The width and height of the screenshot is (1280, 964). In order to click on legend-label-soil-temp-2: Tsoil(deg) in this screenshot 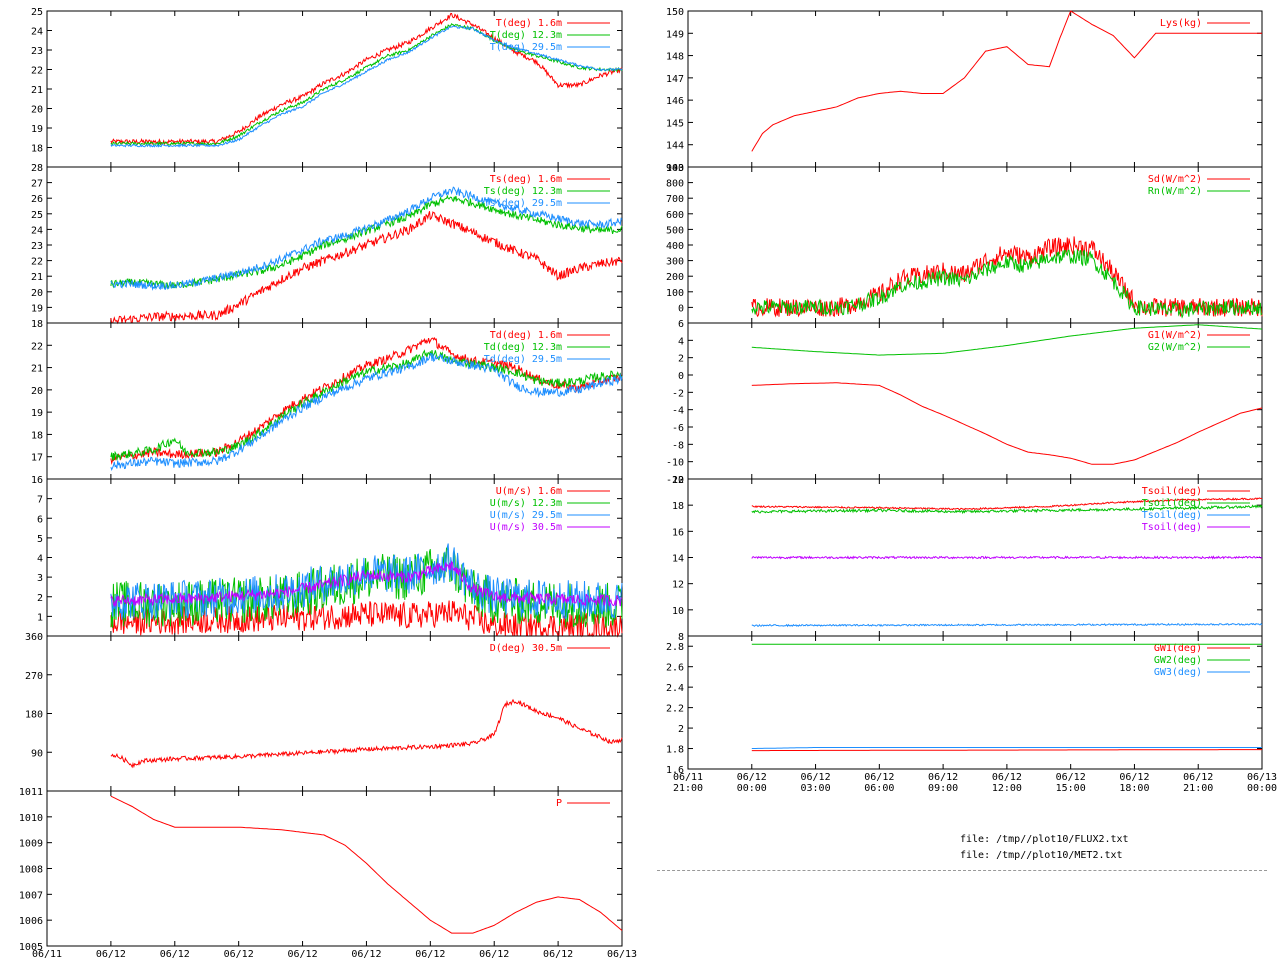, I will do `click(1172, 515)`.